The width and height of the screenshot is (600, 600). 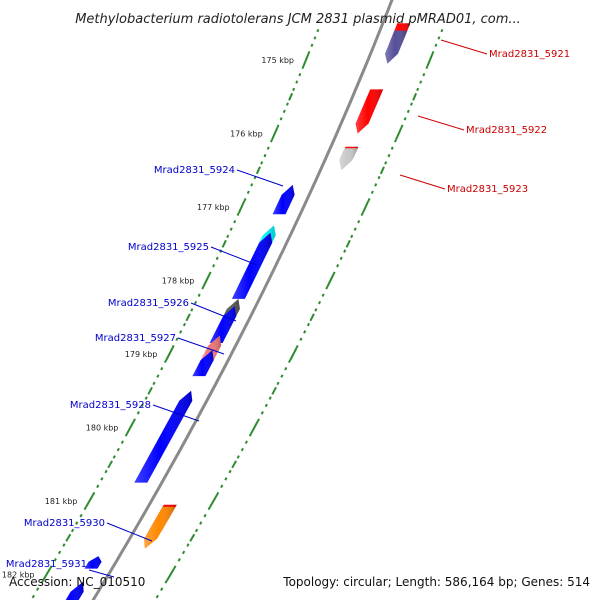 What do you see at coordinates (148, 303) in the screenshot?
I see `gene-label-mrad2831_5926: Mrad2831_5926` at bounding box center [148, 303].